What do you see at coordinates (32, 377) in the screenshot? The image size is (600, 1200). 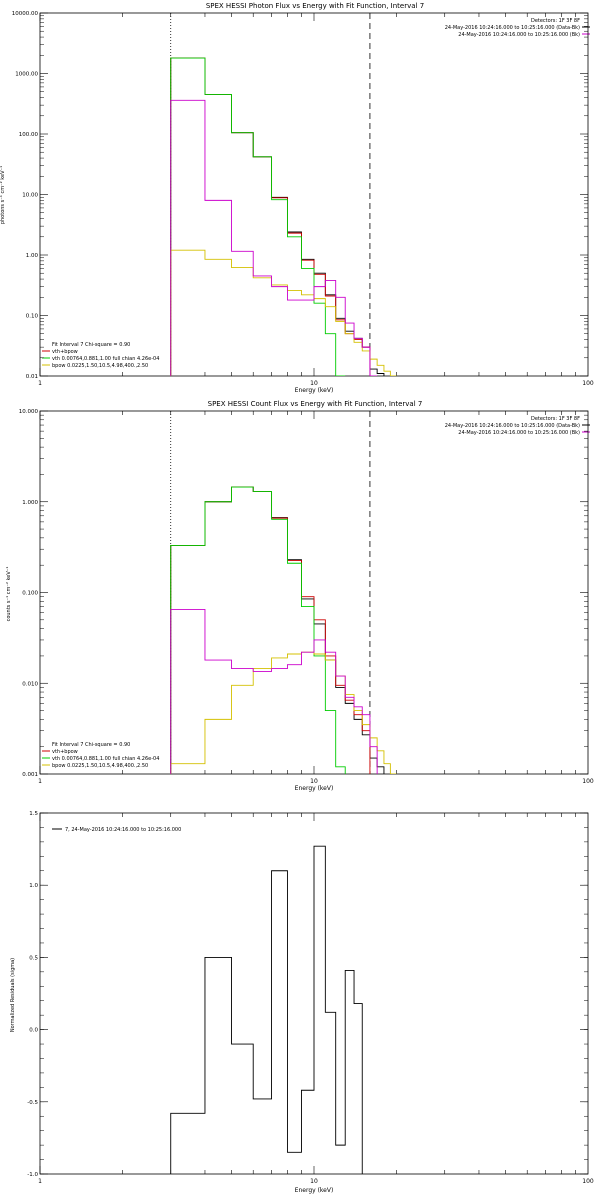 I see `photon-y-tick-label: 0.01` at bounding box center [32, 377].